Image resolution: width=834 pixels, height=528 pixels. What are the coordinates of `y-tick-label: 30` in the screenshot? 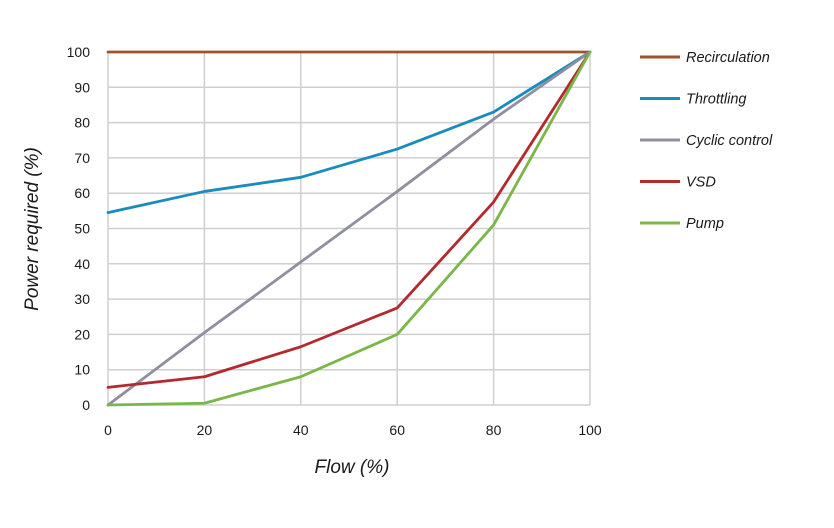 It's located at (82, 299).